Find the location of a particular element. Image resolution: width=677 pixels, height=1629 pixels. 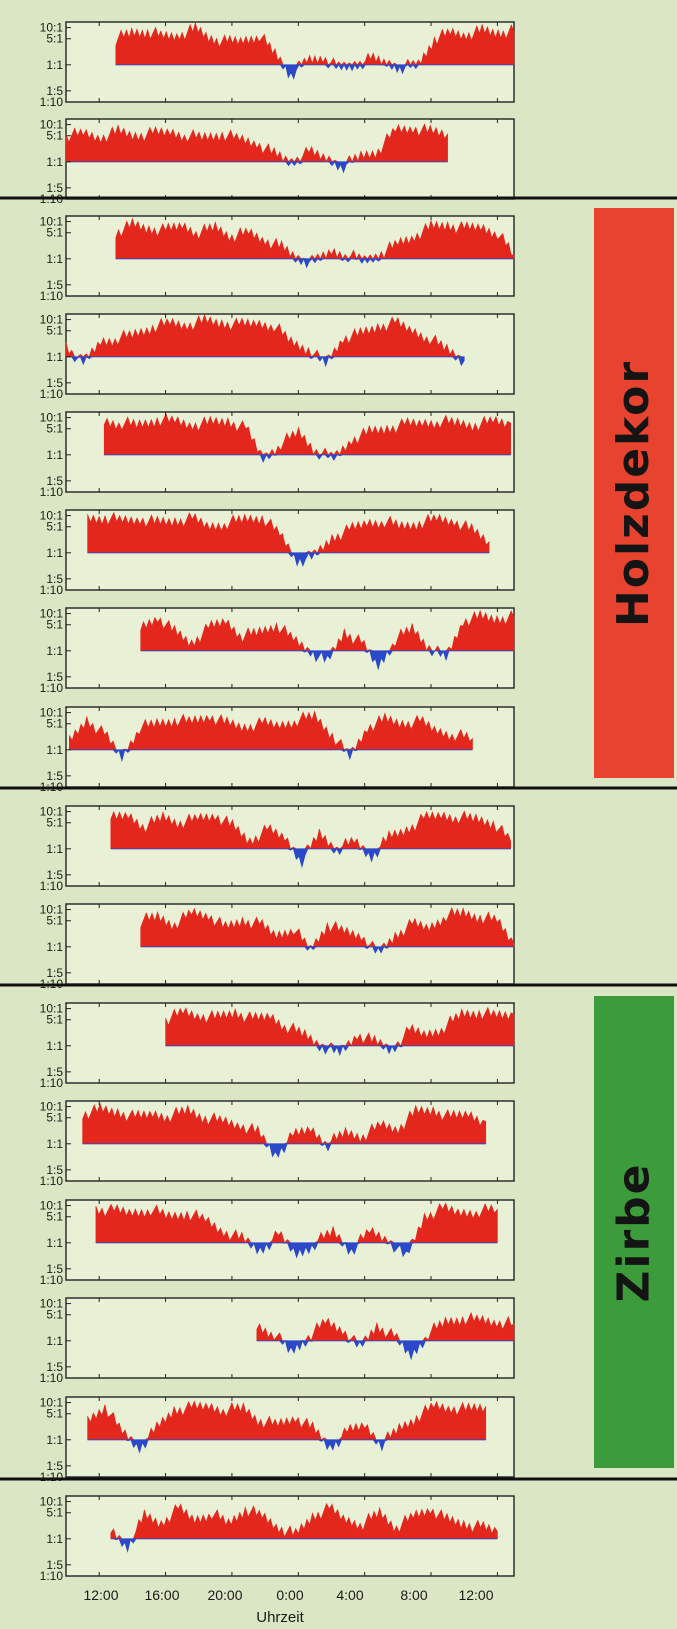

holzdekor-label: Holzdekor is located at coordinates (634, 493).